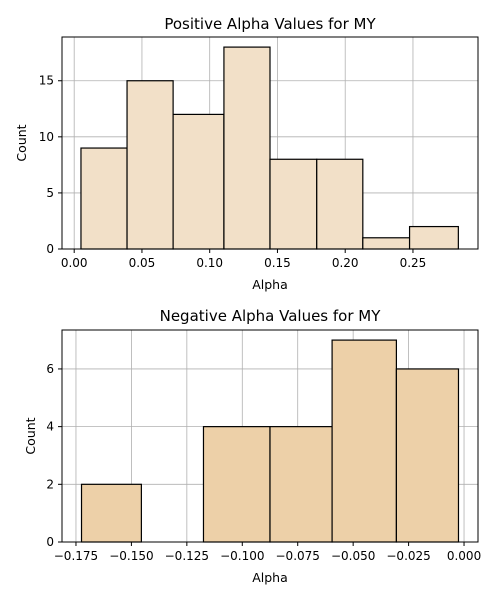 The width and height of the screenshot is (500, 600). What do you see at coordinates (46, 81) in the screenshot?
I see `y-tick-label: 15` at bounding box center [46, 81].